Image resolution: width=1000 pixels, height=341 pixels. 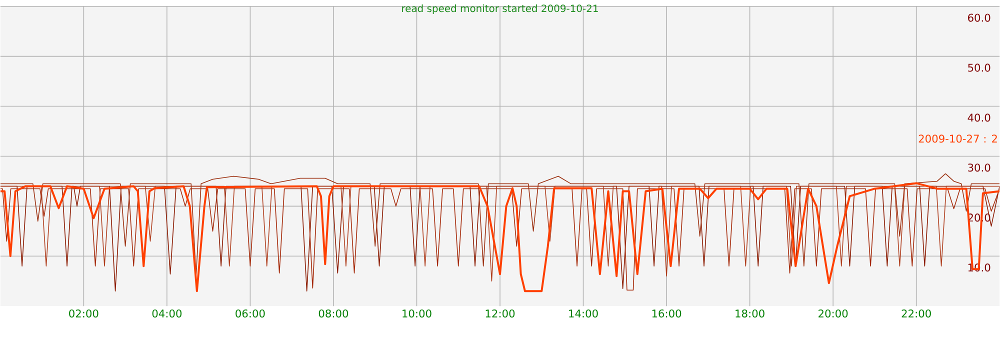 What do you see at coordinates (979, 18) in the screenshot?
I see `y-tick-label: 60.0` at bounding box center [979, 18].